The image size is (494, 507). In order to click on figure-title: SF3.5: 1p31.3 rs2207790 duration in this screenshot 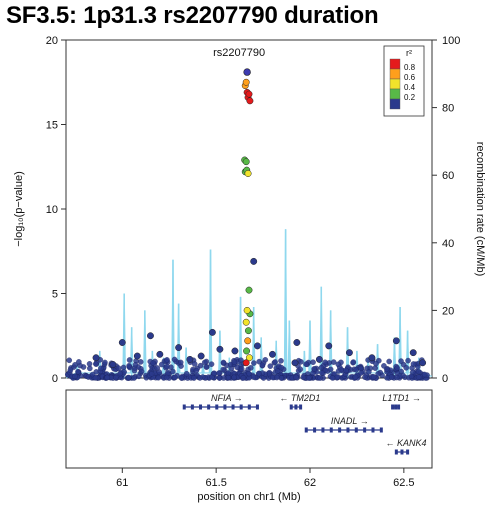, I will do `click(192, 15)`.